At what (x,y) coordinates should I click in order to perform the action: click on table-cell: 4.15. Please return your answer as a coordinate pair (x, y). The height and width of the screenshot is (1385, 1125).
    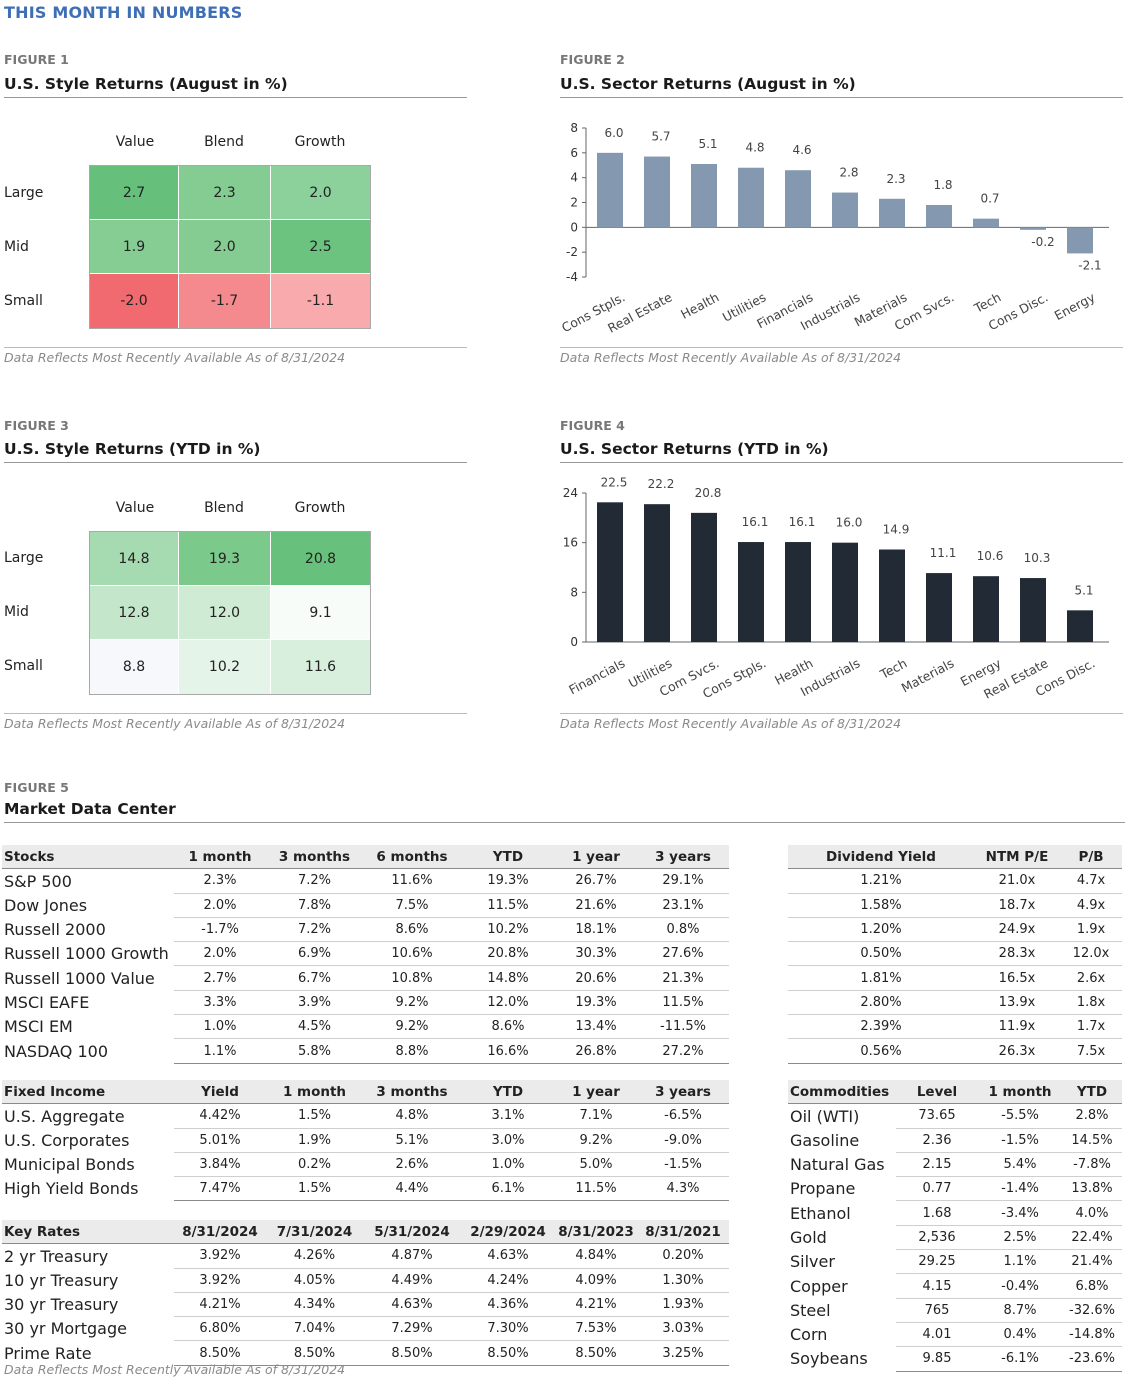
    Looking at the image, I should click on (937, 1286).